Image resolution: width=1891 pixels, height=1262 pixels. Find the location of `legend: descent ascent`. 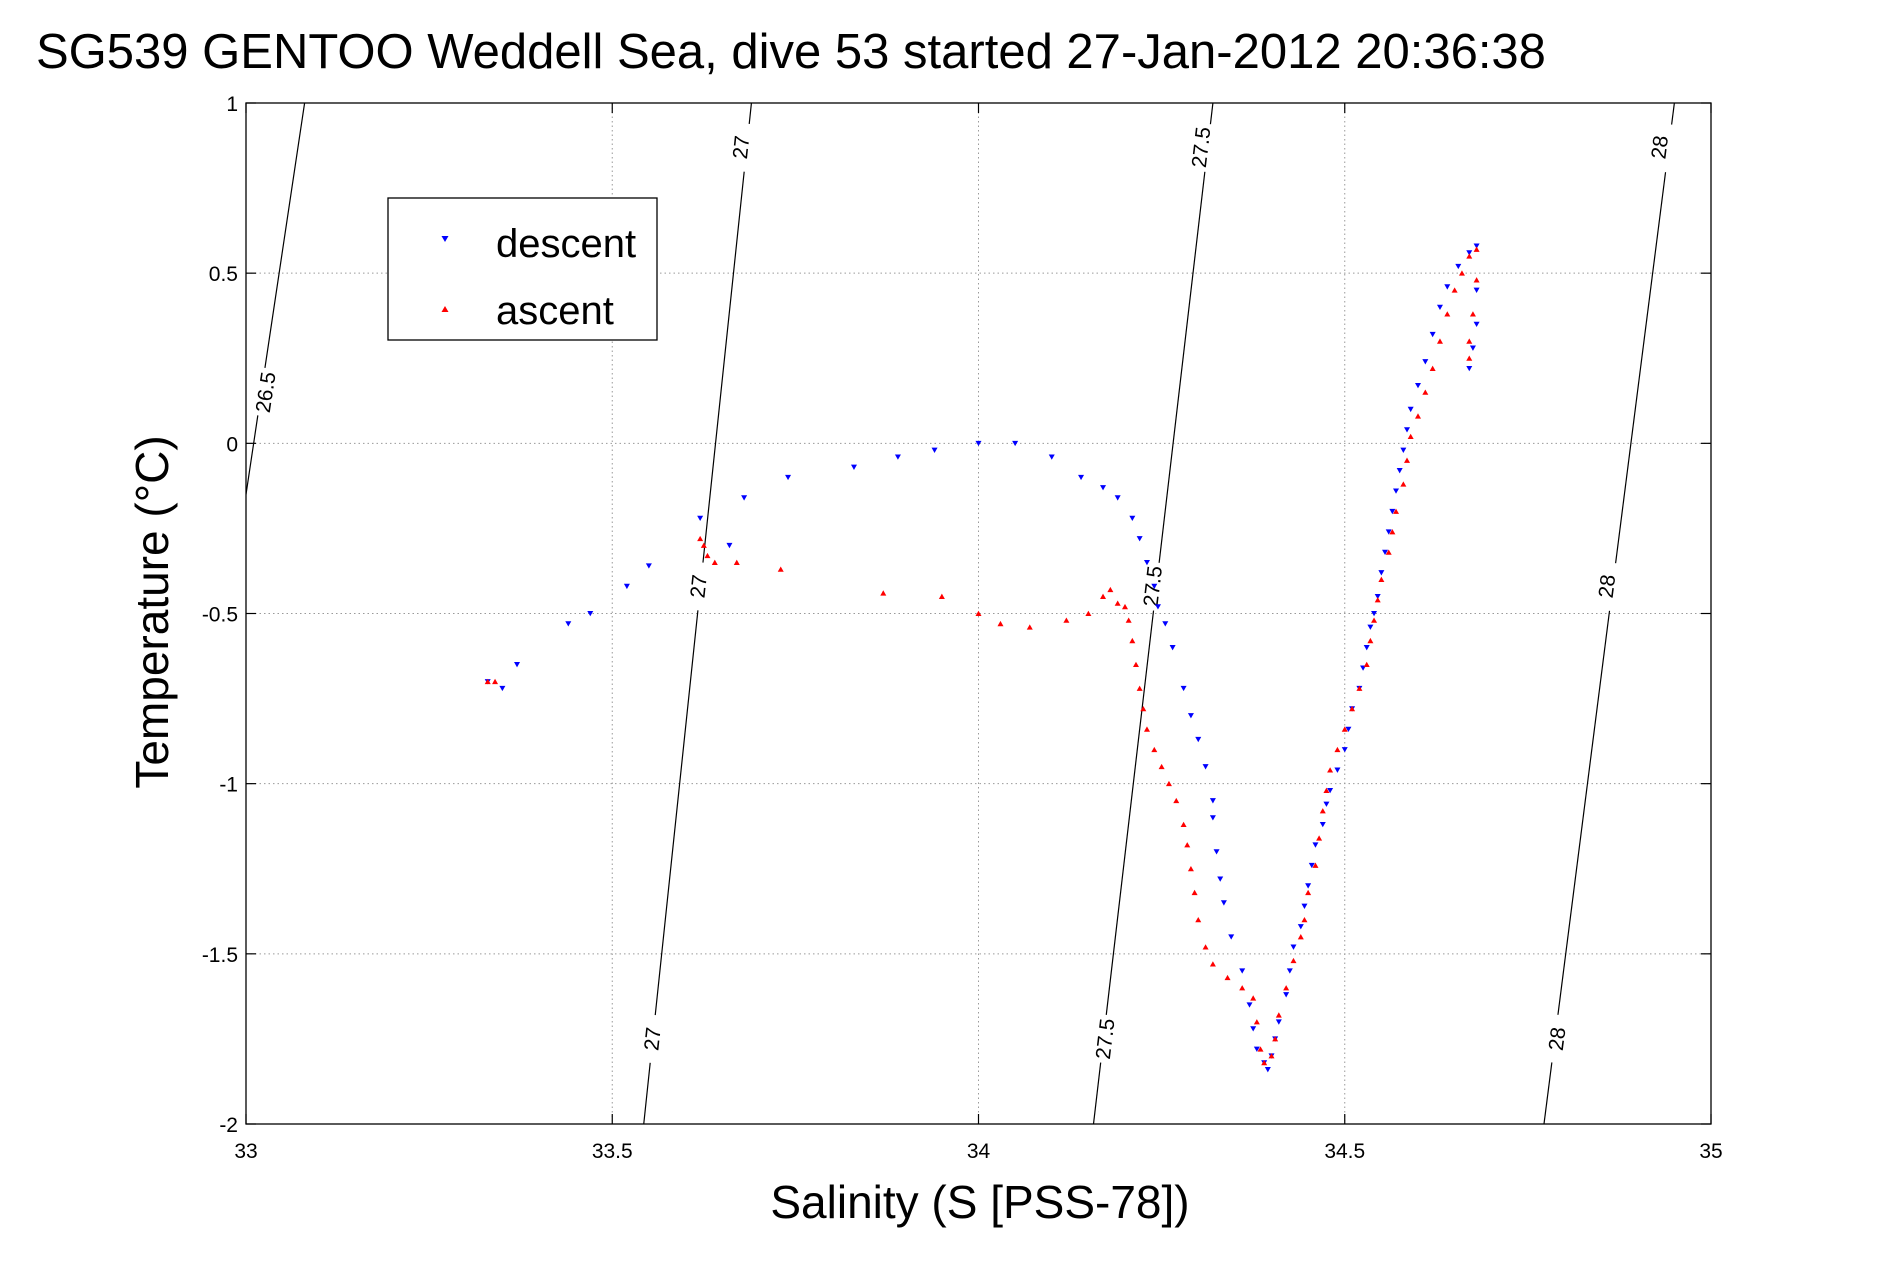

legend: descent ascent is located at coordinates (522, 269).